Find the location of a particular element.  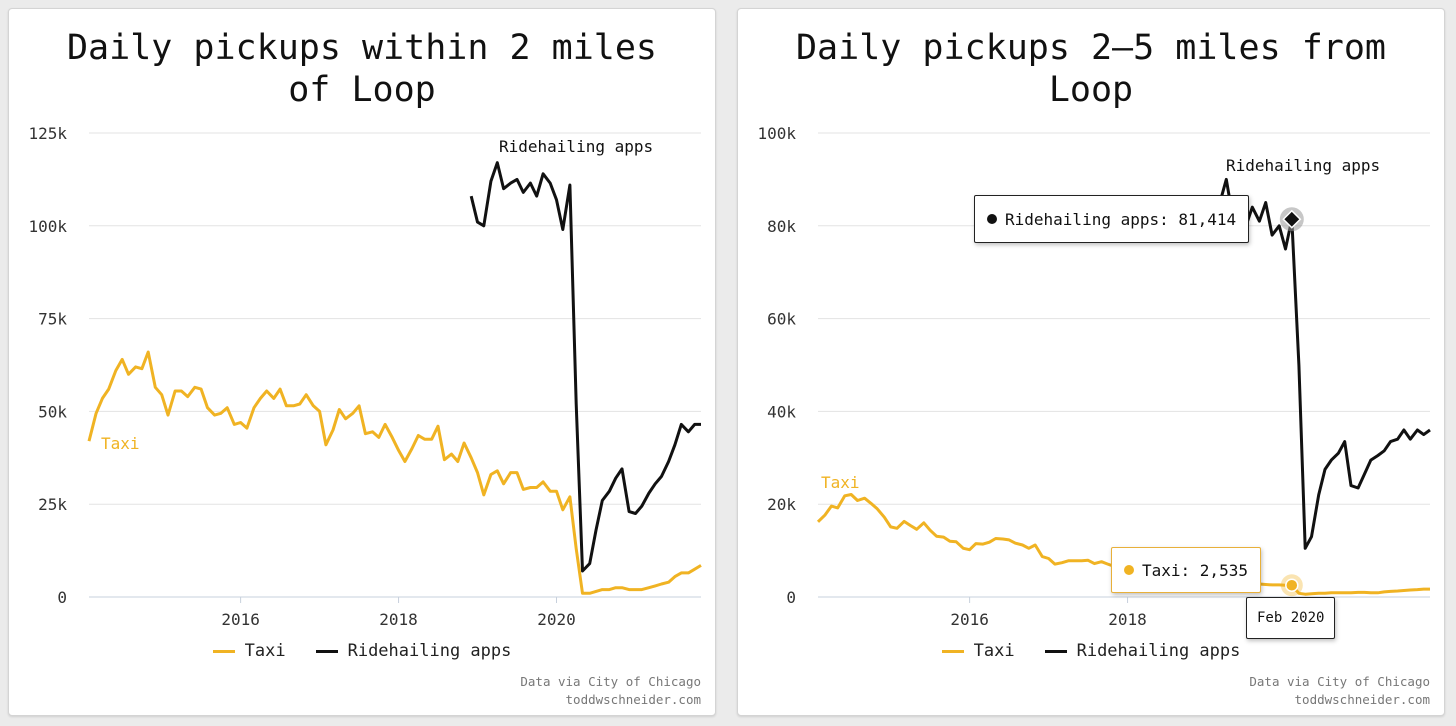

tooltip-ride-text: Ridehailing apps: 81,414 is located at coordinates (1121, 219).